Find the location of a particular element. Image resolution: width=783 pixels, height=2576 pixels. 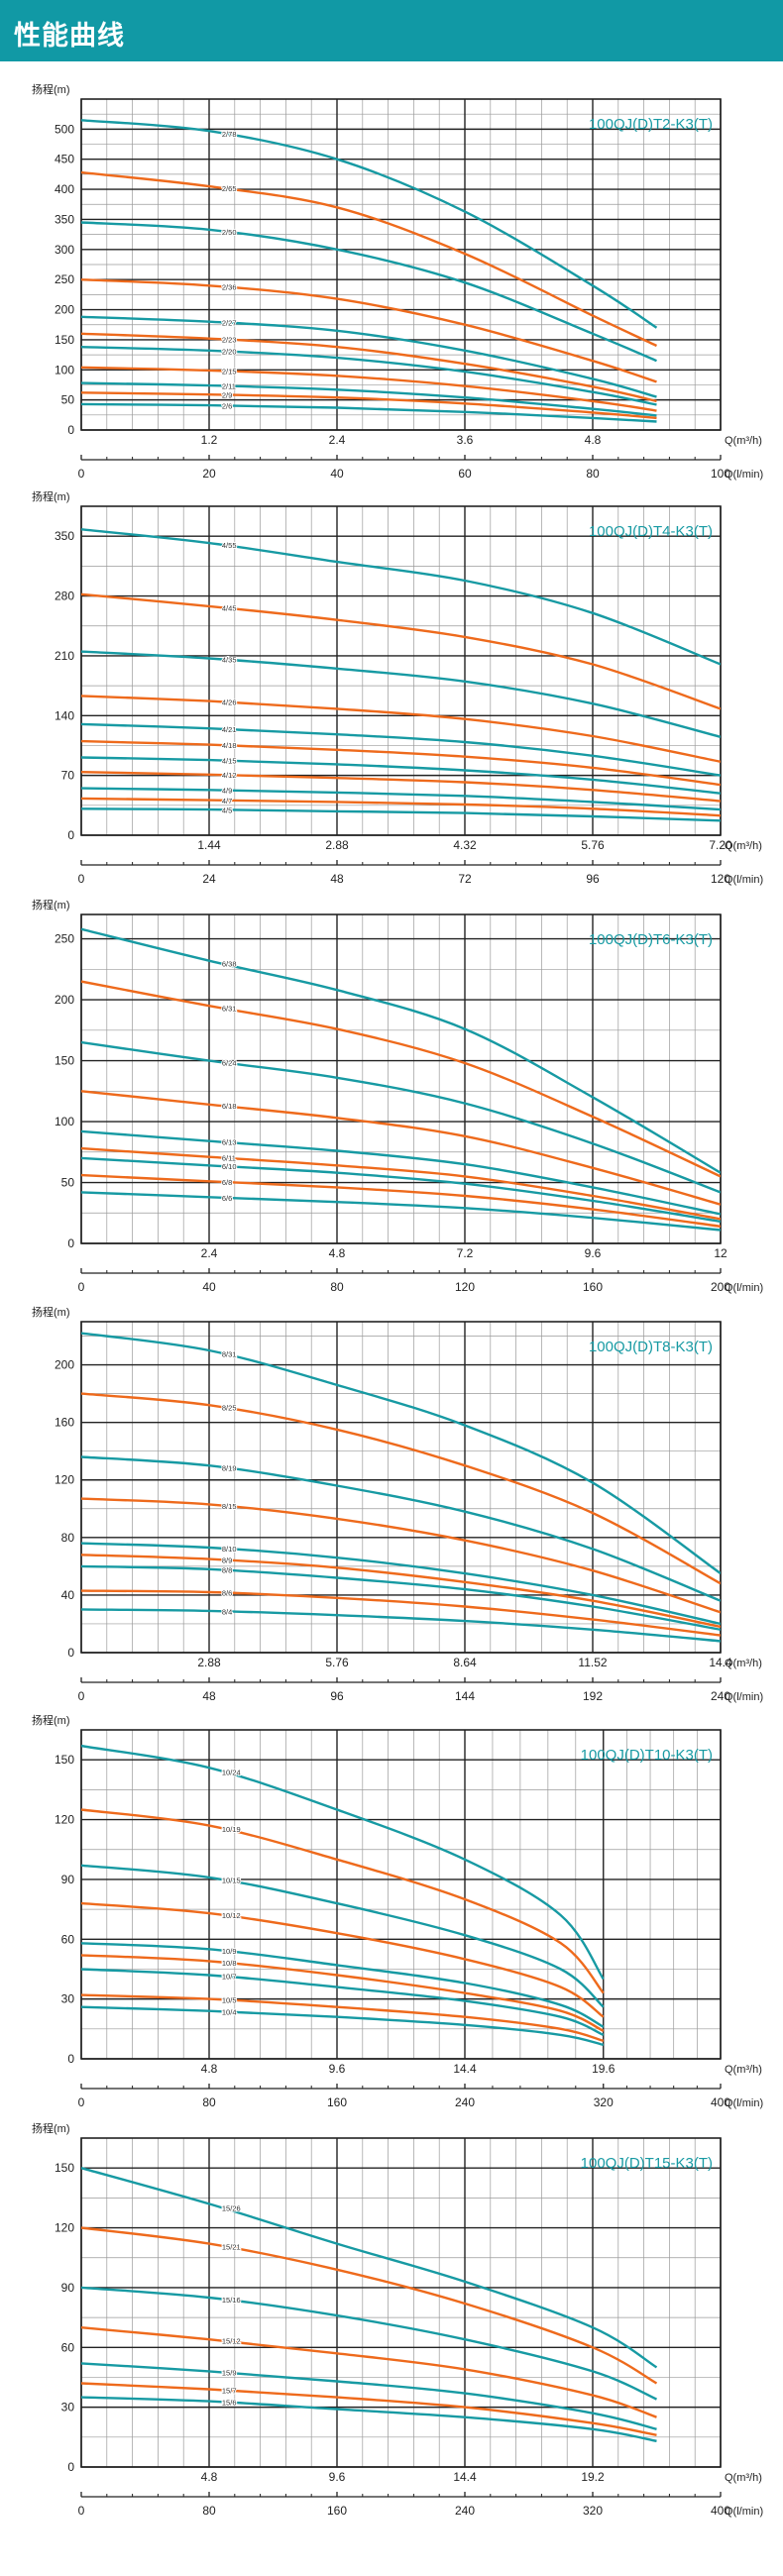

series-label: 10/15 is located at coordinates (231, 1881).